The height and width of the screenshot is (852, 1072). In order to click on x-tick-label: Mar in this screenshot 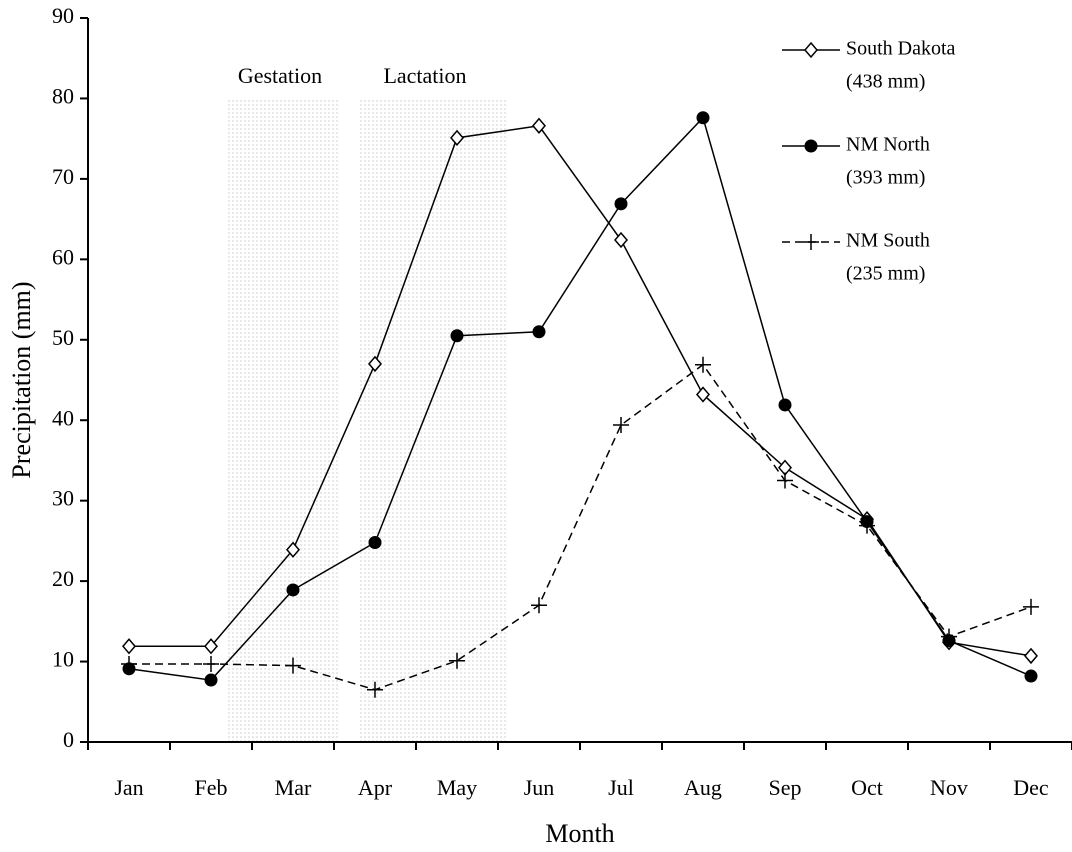, I will do `click(293, 787)`.